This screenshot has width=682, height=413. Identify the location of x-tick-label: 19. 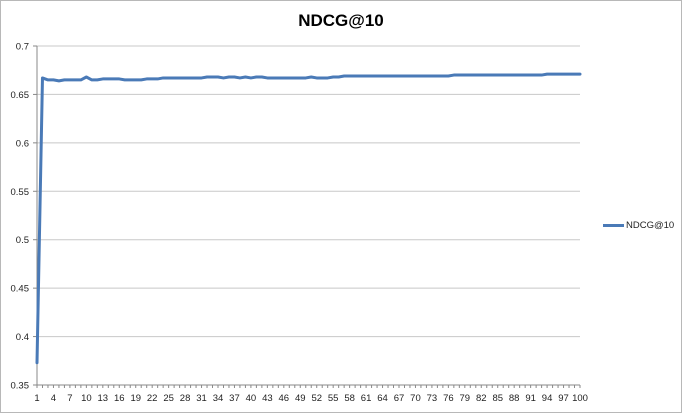
(135, 398).